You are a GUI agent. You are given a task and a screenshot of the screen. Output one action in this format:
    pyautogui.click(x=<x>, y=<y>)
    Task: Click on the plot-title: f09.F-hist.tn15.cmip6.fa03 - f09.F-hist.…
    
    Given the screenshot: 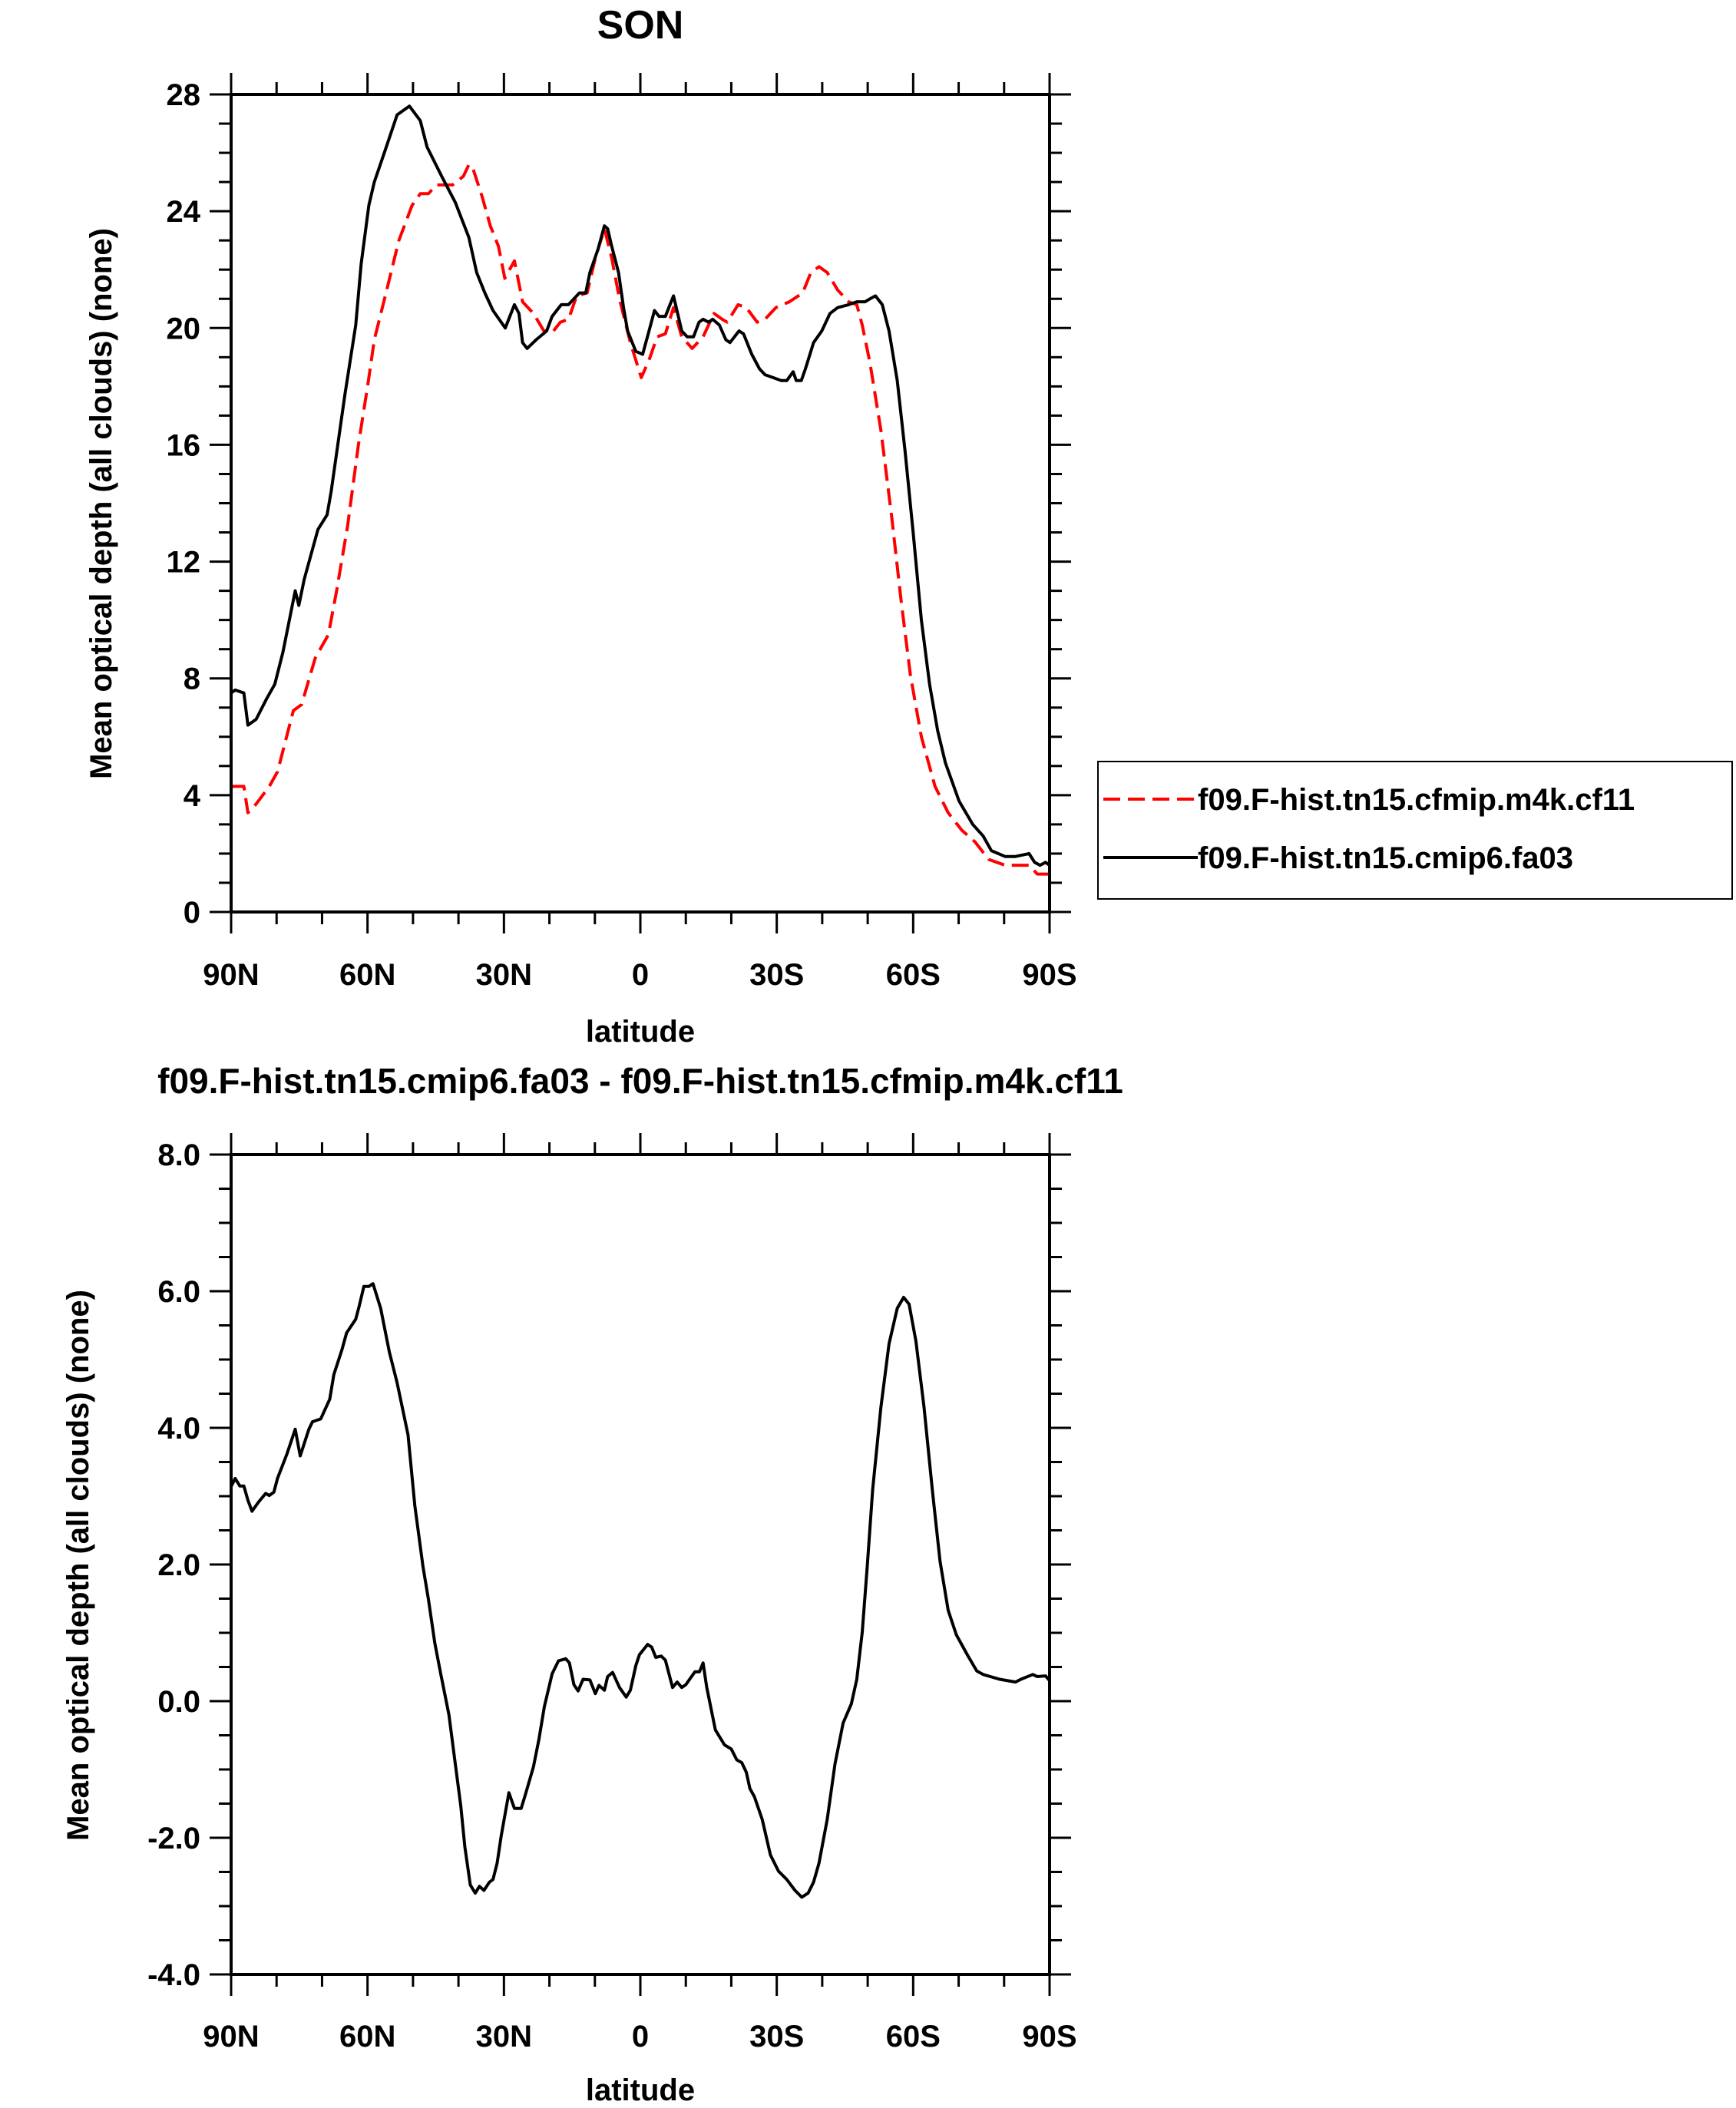 What is the action you would take?
    pyautogui.click(x=640, y=1081)
    